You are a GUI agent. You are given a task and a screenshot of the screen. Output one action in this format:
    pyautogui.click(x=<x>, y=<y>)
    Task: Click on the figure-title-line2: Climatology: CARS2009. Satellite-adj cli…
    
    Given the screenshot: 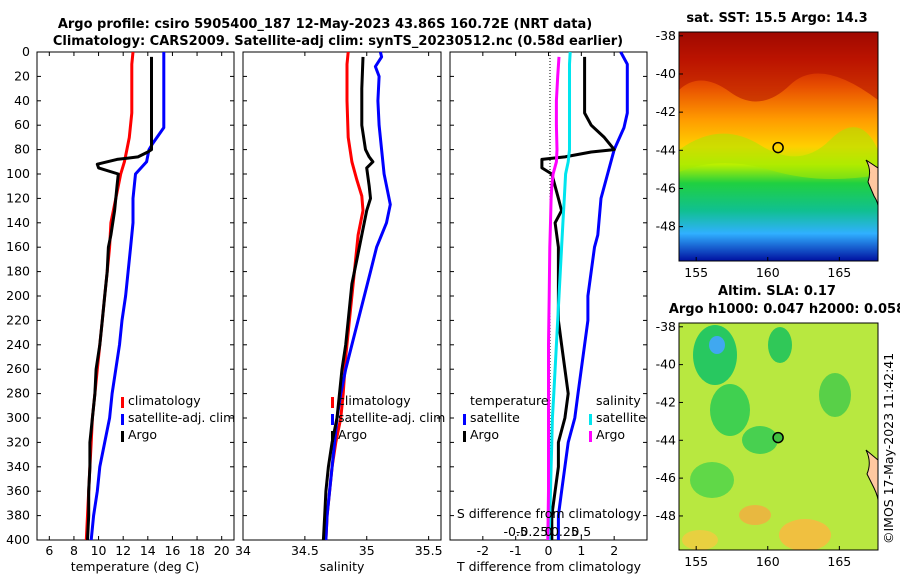 What is the action you would take?
    pyautogui.click(x=338, y=41)
    